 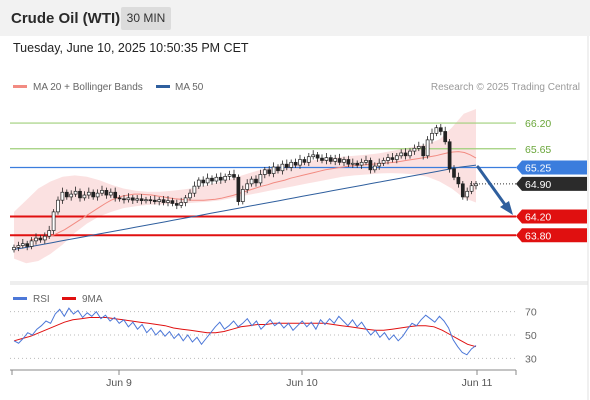 What do you see at coordinates (538, 185) in the screenshot?
I see `level-64-90-label: 64.90` at bounding box center [538, 185].